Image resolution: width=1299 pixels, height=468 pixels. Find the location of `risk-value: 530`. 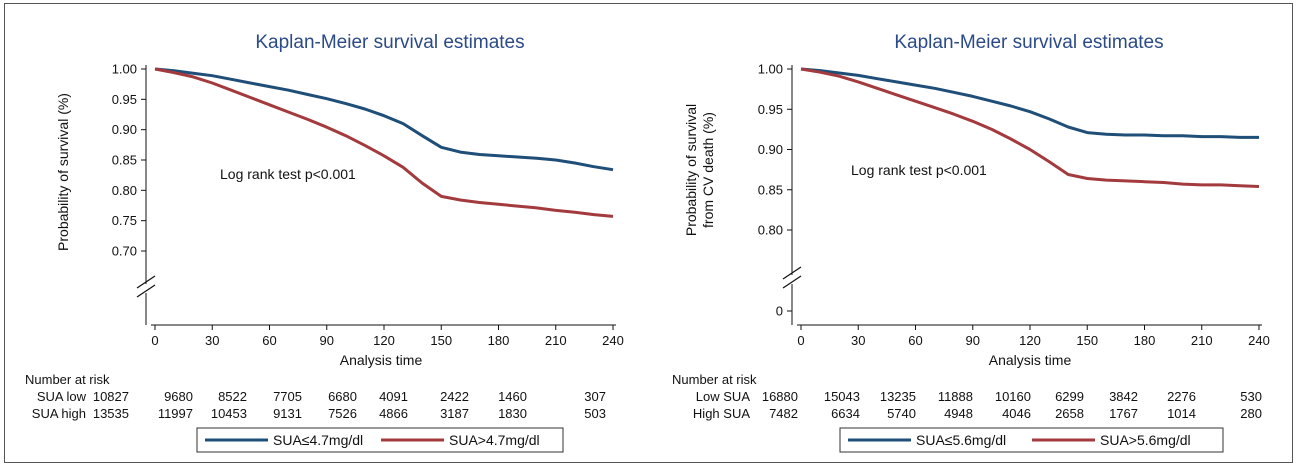

risk-value: 530 is located at coordinates (1251, 396).